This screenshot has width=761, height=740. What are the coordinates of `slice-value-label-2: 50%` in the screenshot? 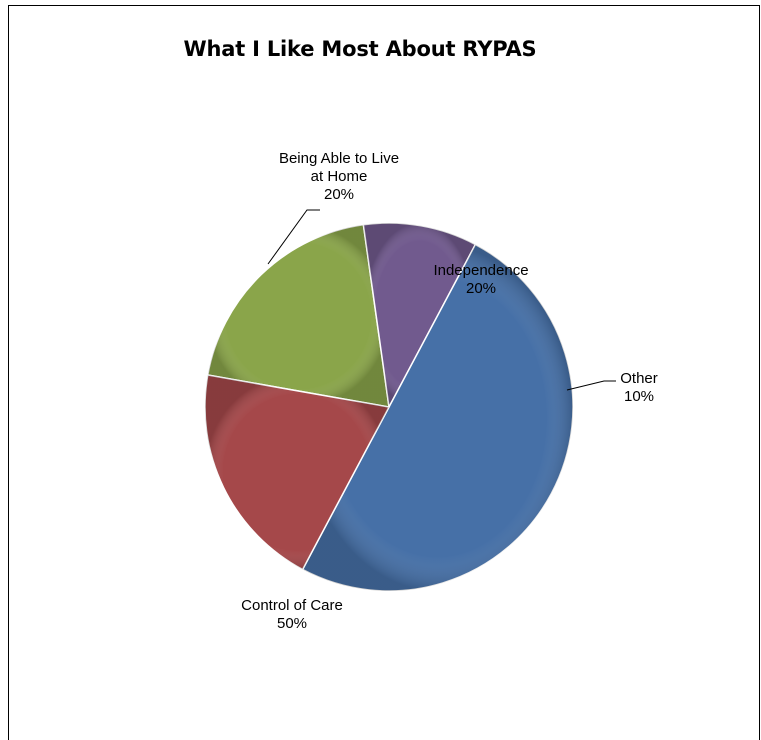 It's located at (292, 623).